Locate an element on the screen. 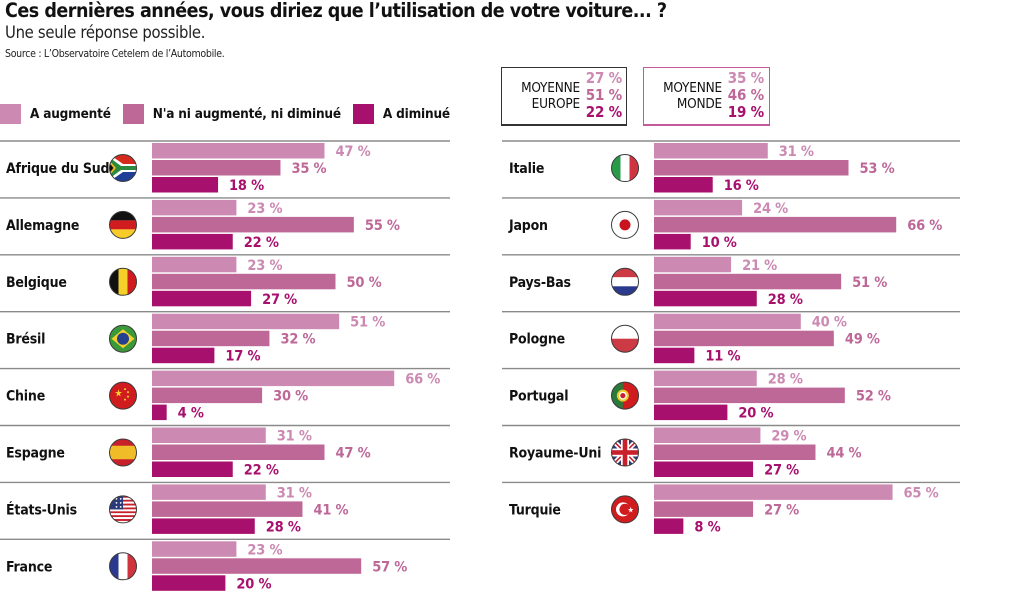  average-europe-box: MOYENNE EUROPE 27 % 51 % 22 % is located at coordinates (564, 96).